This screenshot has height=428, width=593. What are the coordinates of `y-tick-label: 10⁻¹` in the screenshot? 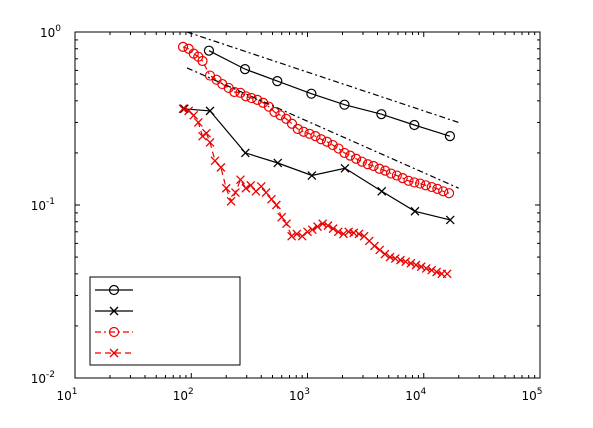 It's located at (43, 205).